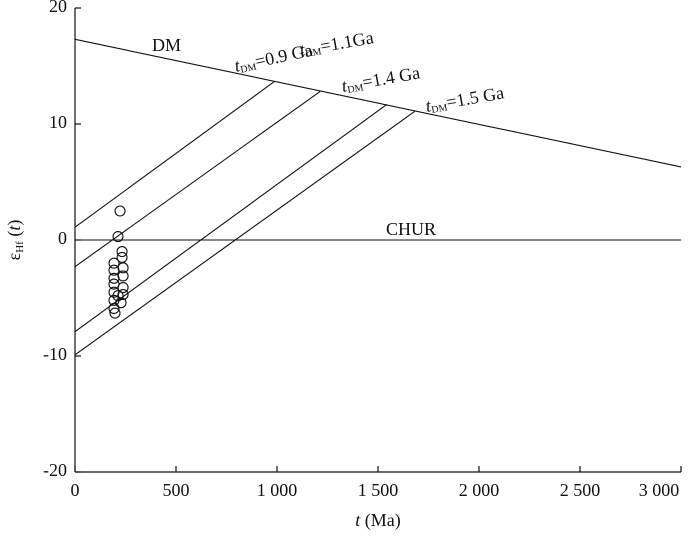 This screenshot has width=700, height=538. Describe the element at coordinates (20, 247) in the screenshot. I see `y-label-sub: Hf` at that location.